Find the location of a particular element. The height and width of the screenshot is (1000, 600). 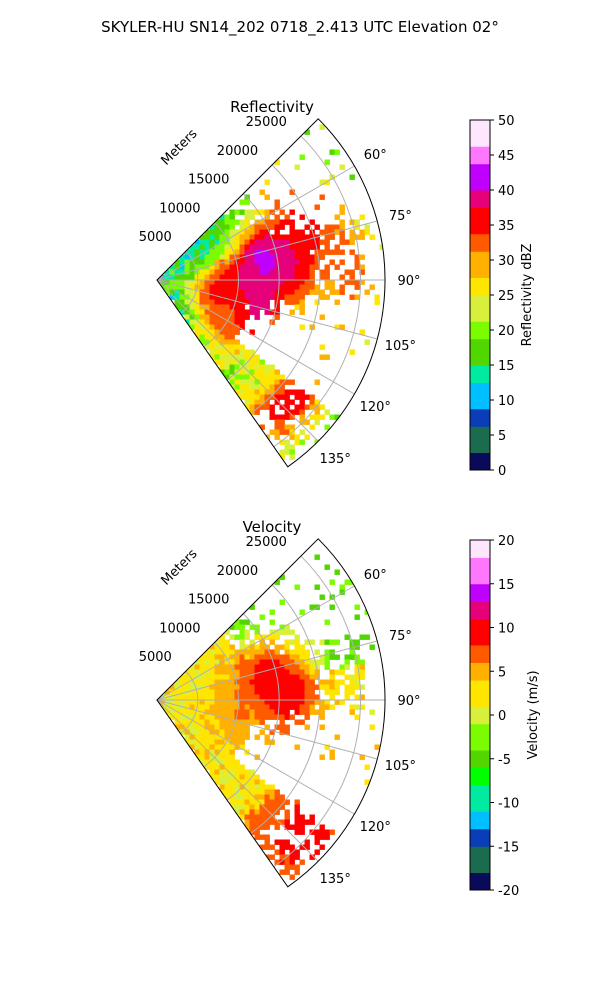

reflectivity-range-tick-labels: 5000 10000 15000 20000 25000 is located at coordinates (213, 180).